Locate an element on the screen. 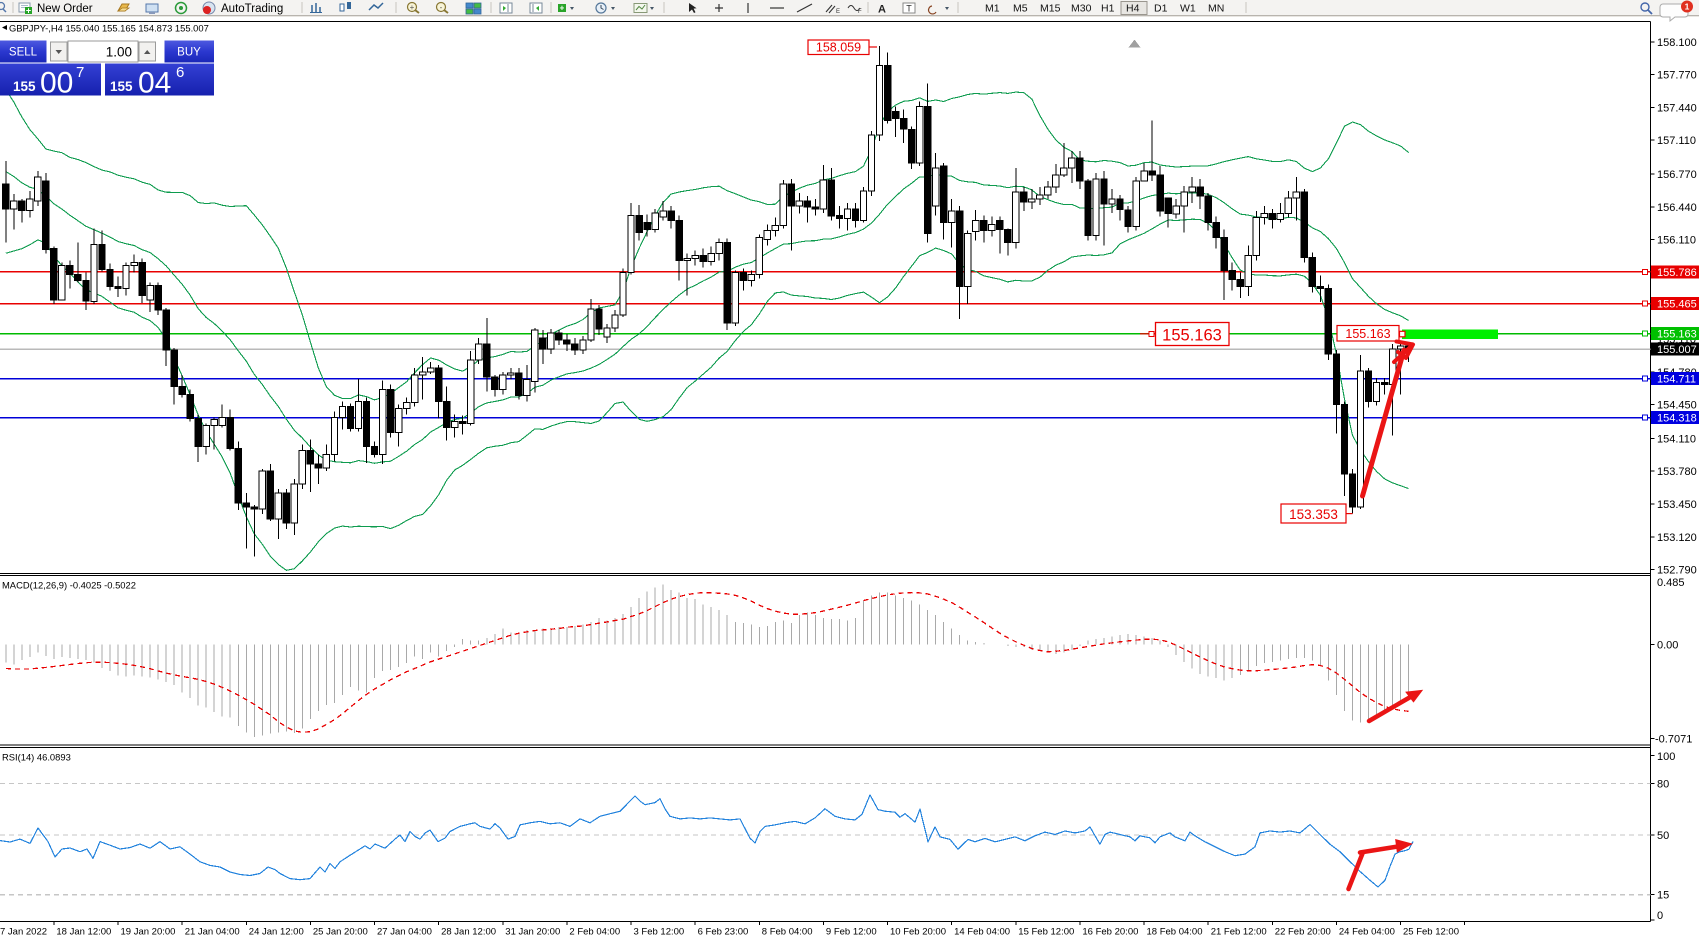 The image size is (1699, 939). svg-text: 153.450 is located at coordinates (1677, 505).